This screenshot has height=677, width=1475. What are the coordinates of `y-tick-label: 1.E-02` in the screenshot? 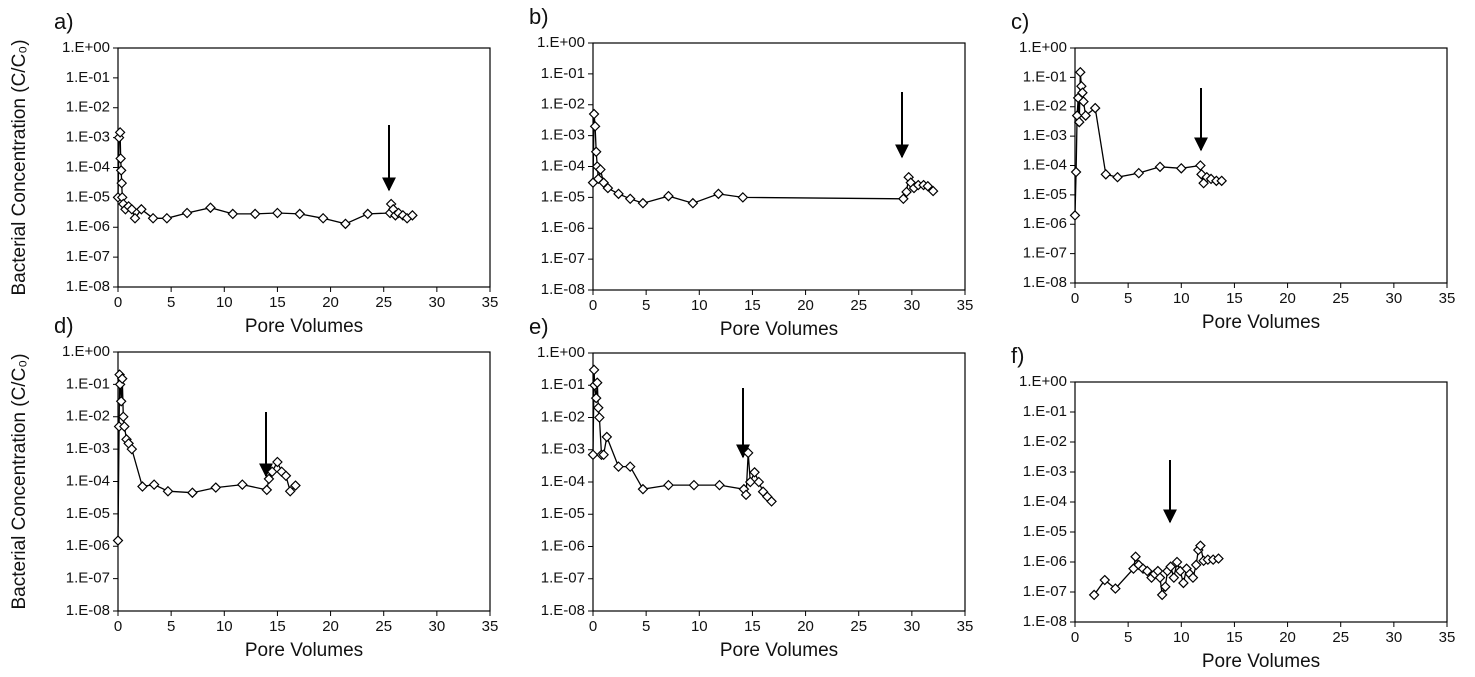 It's located at (88, 107).